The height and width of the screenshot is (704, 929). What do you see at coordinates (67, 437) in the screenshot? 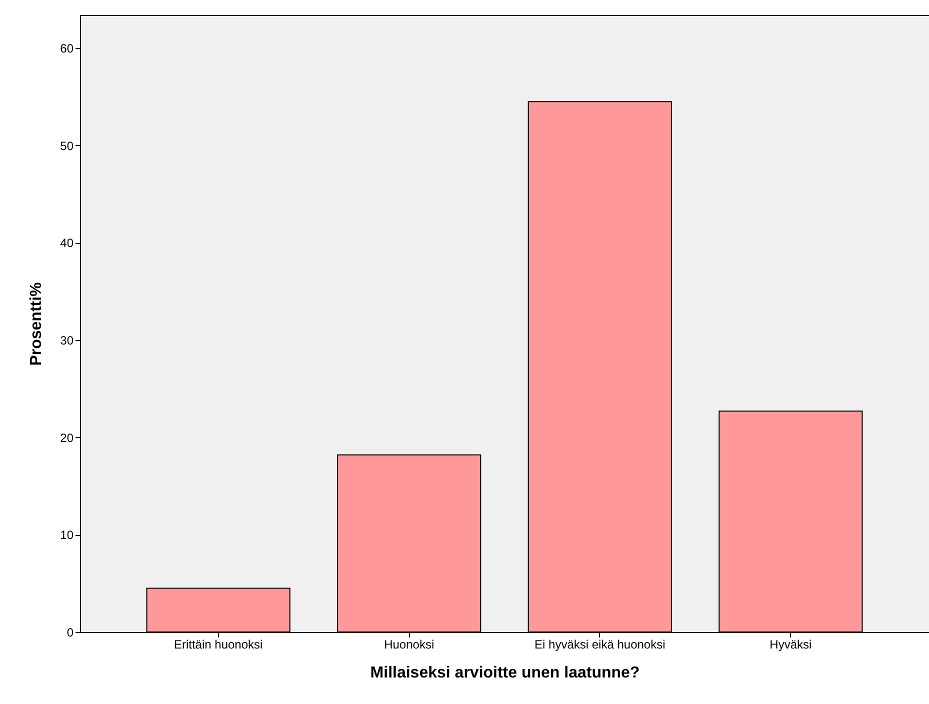
I see `y-tick-label: 20` at bounding box center [67, 437].